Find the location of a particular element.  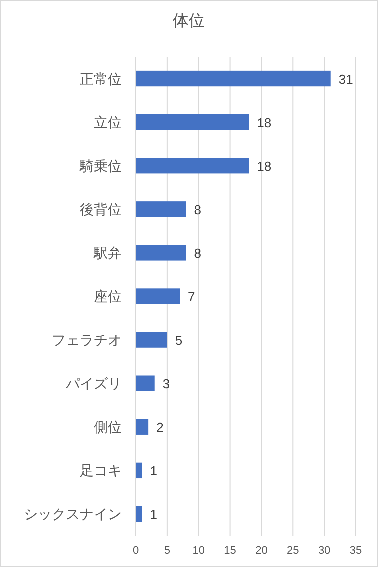

chart-title: 体位 is located at coordinates (189, 21).